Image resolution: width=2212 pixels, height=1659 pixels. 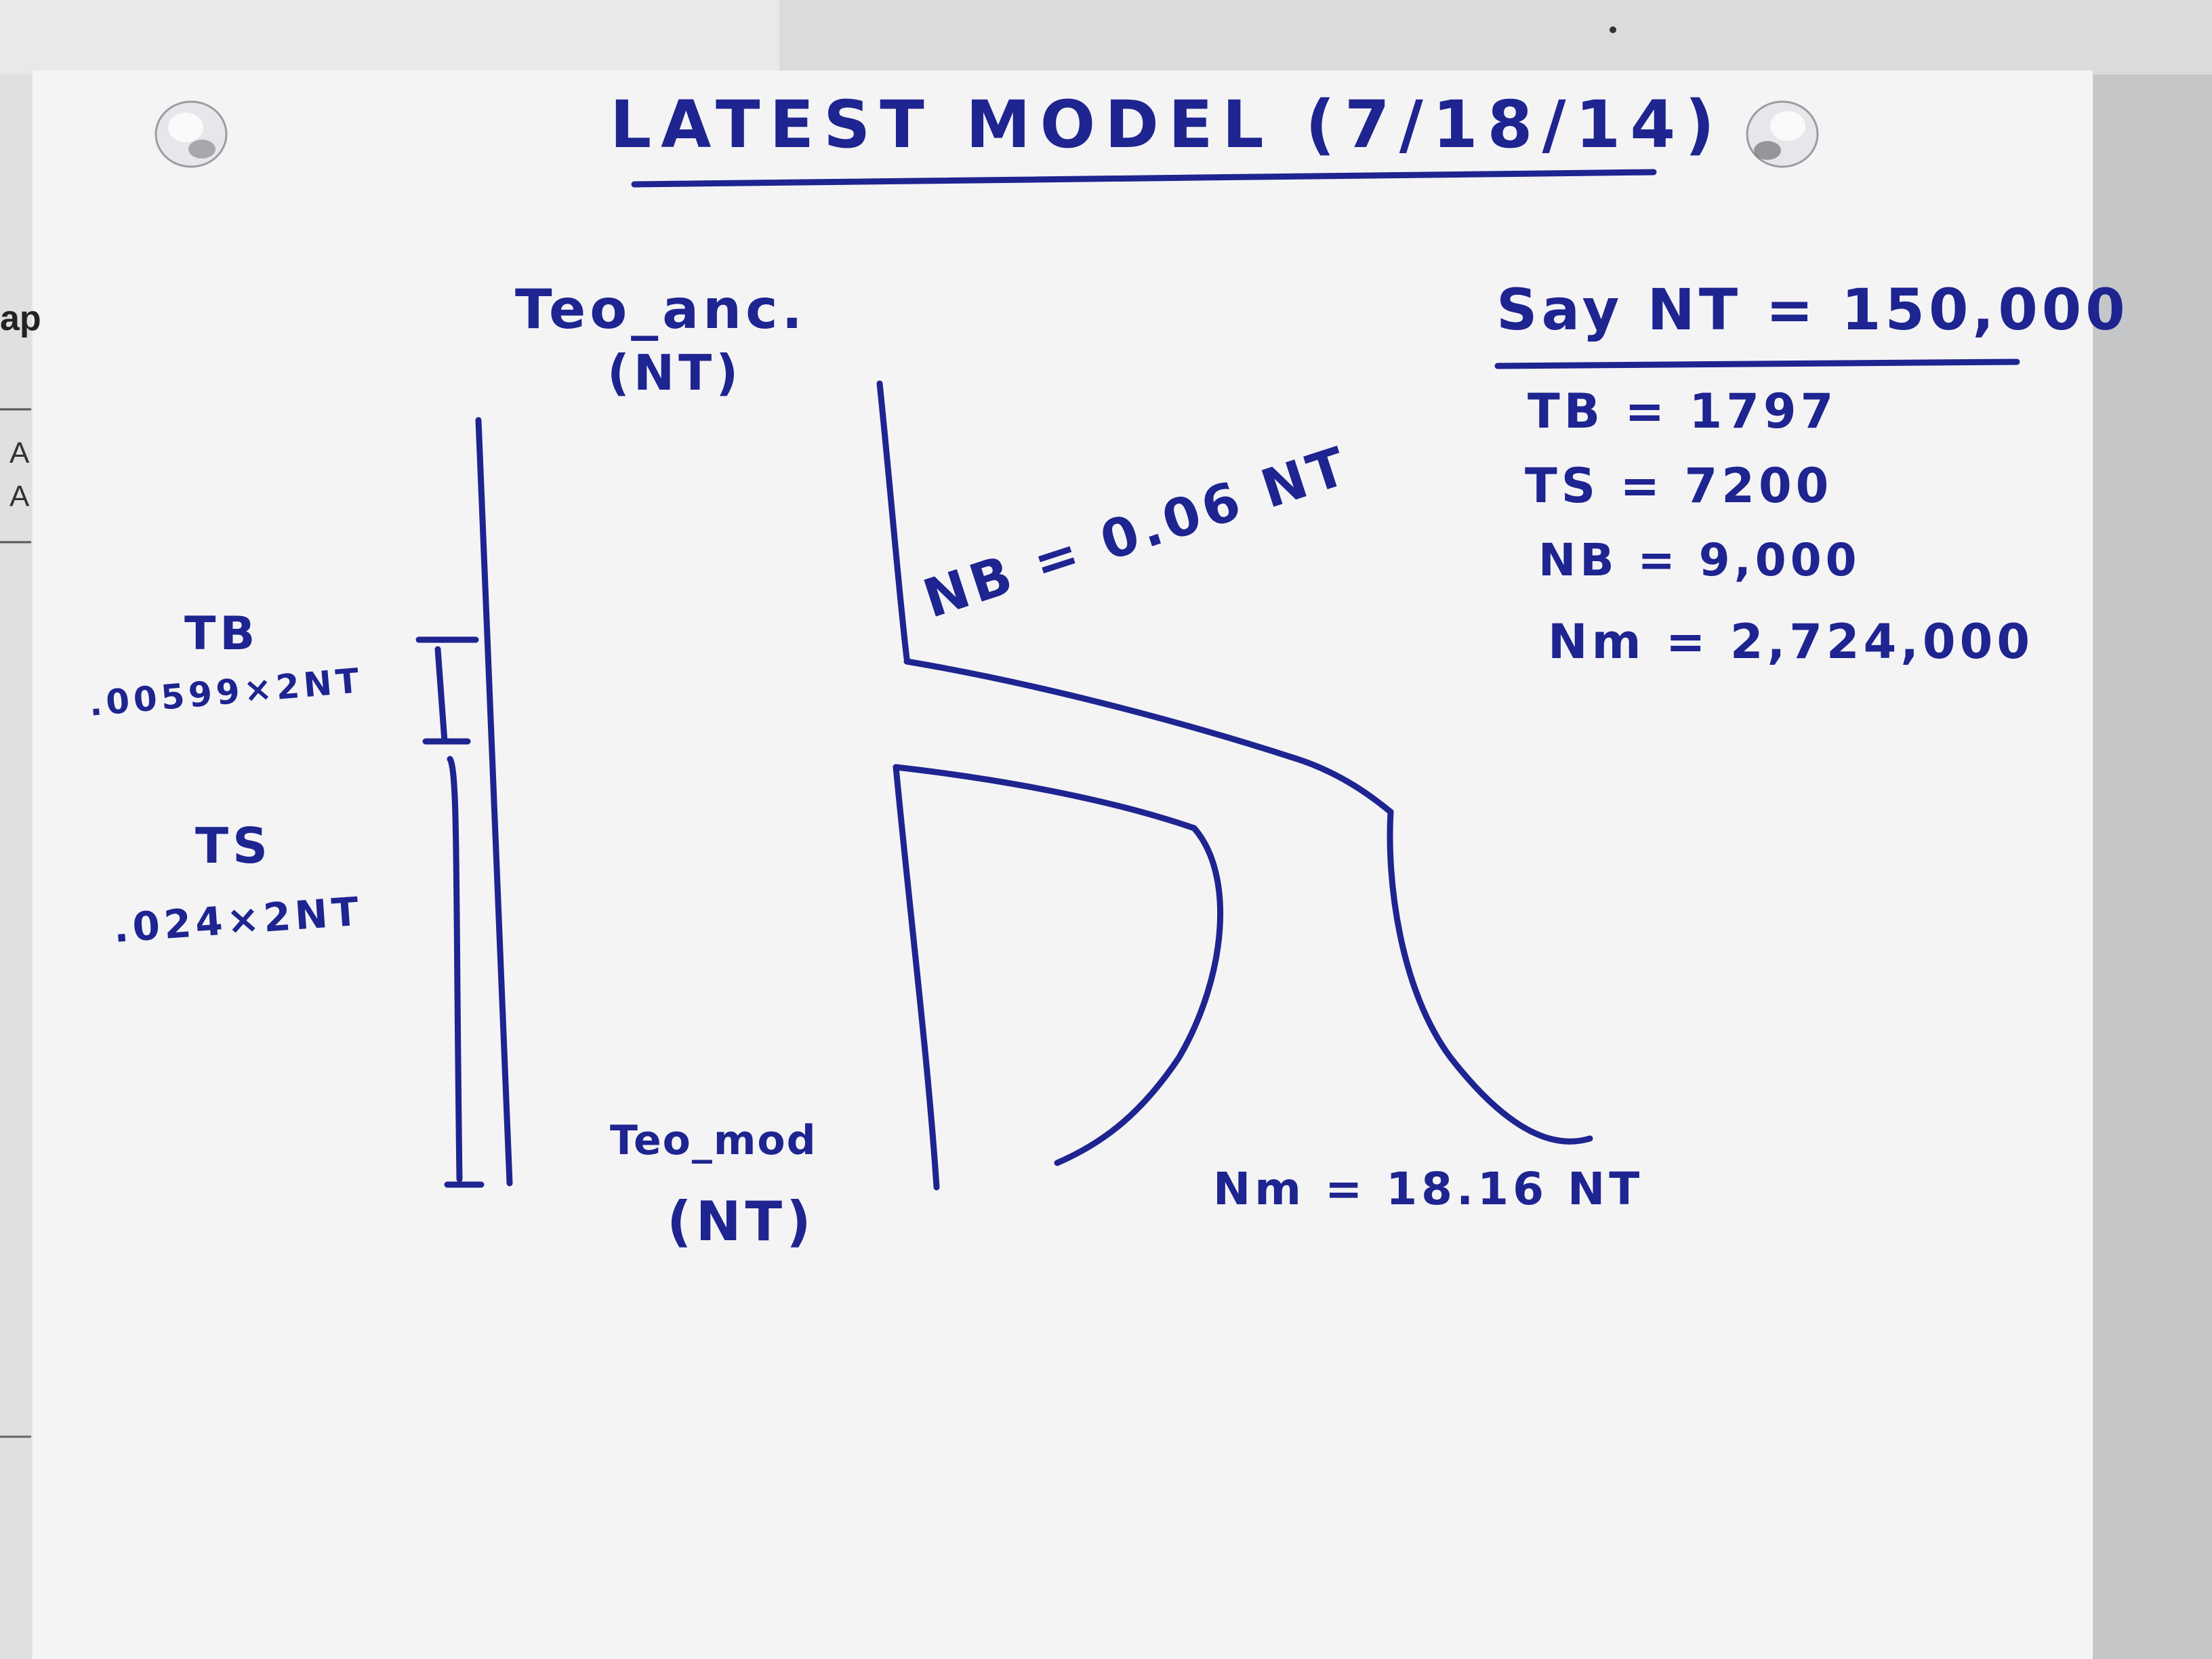 I want to click on timeline-axis, so click(x=494, y=802).